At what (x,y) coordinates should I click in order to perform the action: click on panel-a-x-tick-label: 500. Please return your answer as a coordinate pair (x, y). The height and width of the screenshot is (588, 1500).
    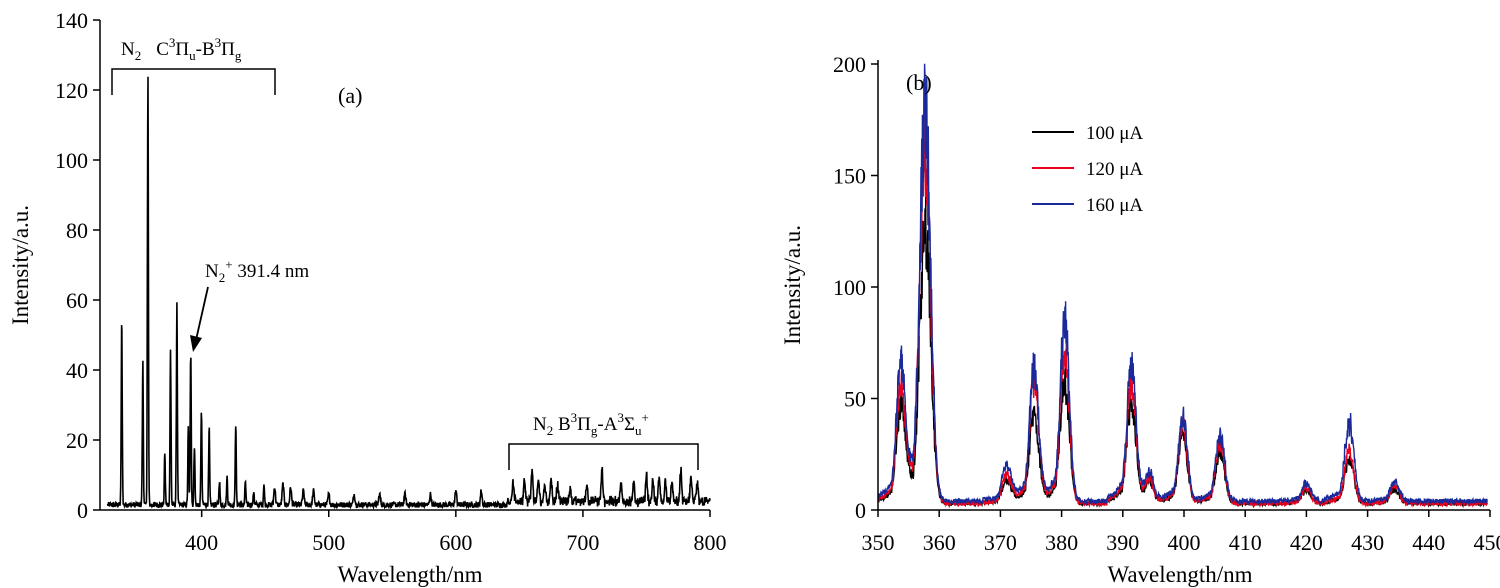
    Looking at the image, I should click on (328, 542).